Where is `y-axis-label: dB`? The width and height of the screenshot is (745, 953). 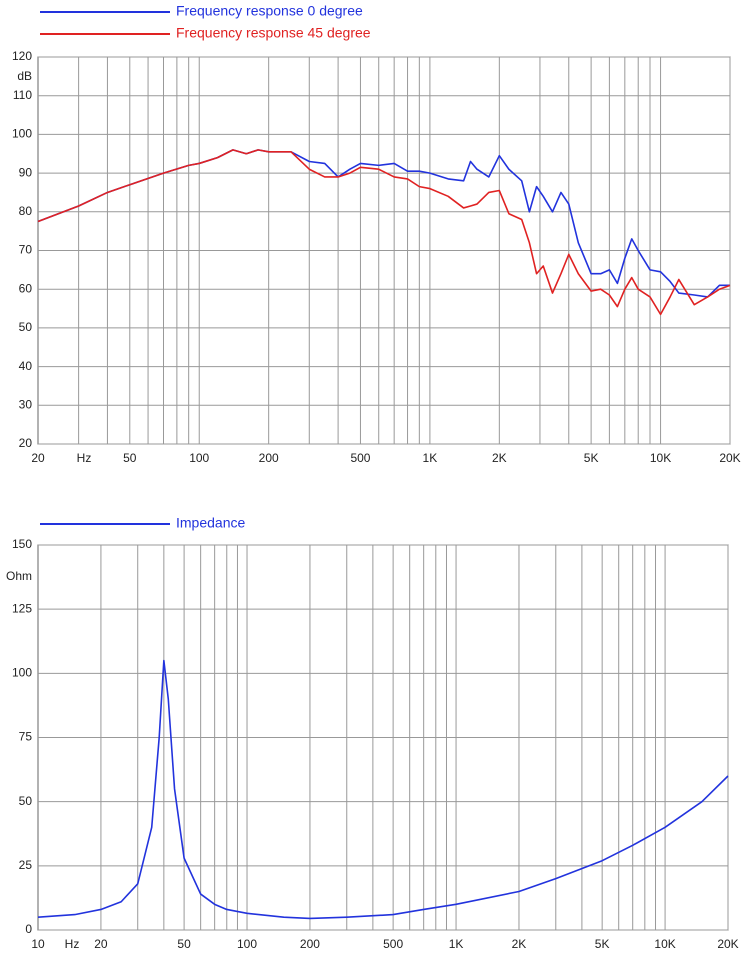
y-axis-label: dB is located at coordinates (24, 76).